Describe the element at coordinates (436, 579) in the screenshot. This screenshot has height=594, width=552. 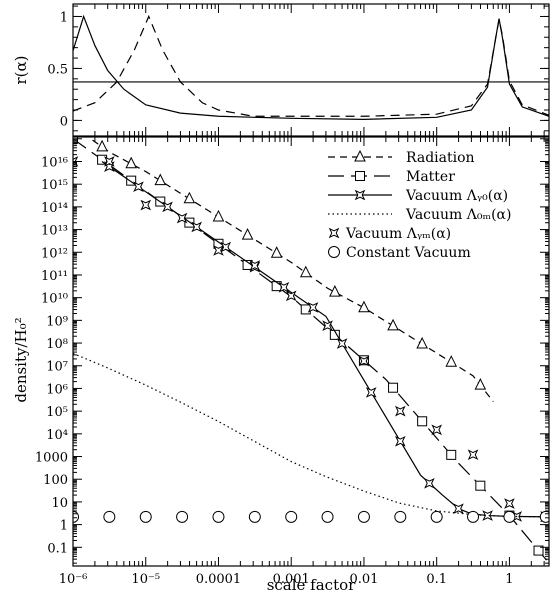
I see `x-tick-label: 0.1` at that location.